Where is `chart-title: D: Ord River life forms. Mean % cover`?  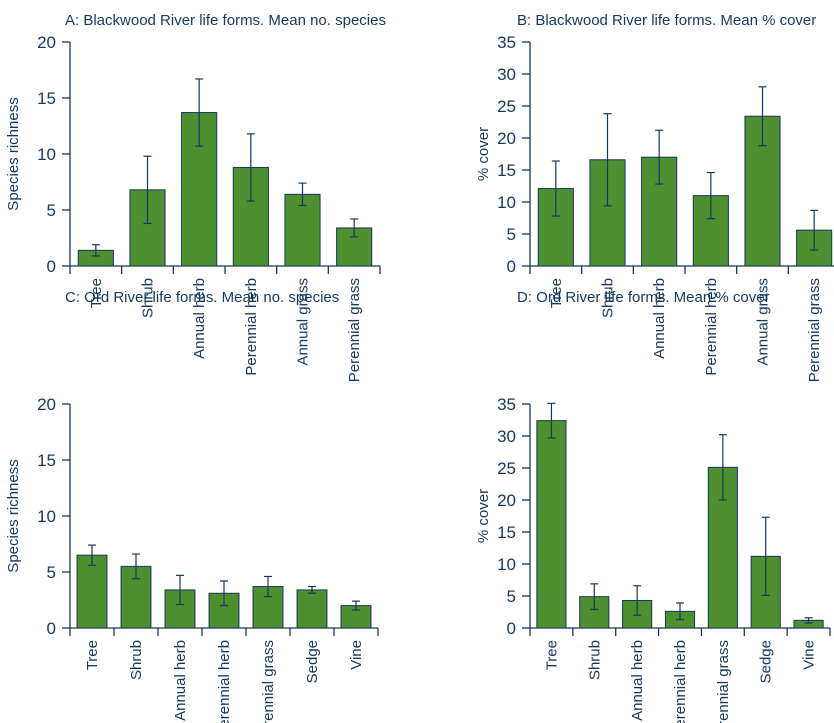 chart-title: D: Ord River life forms. Mean % cover is located at coordinates (643, 297).